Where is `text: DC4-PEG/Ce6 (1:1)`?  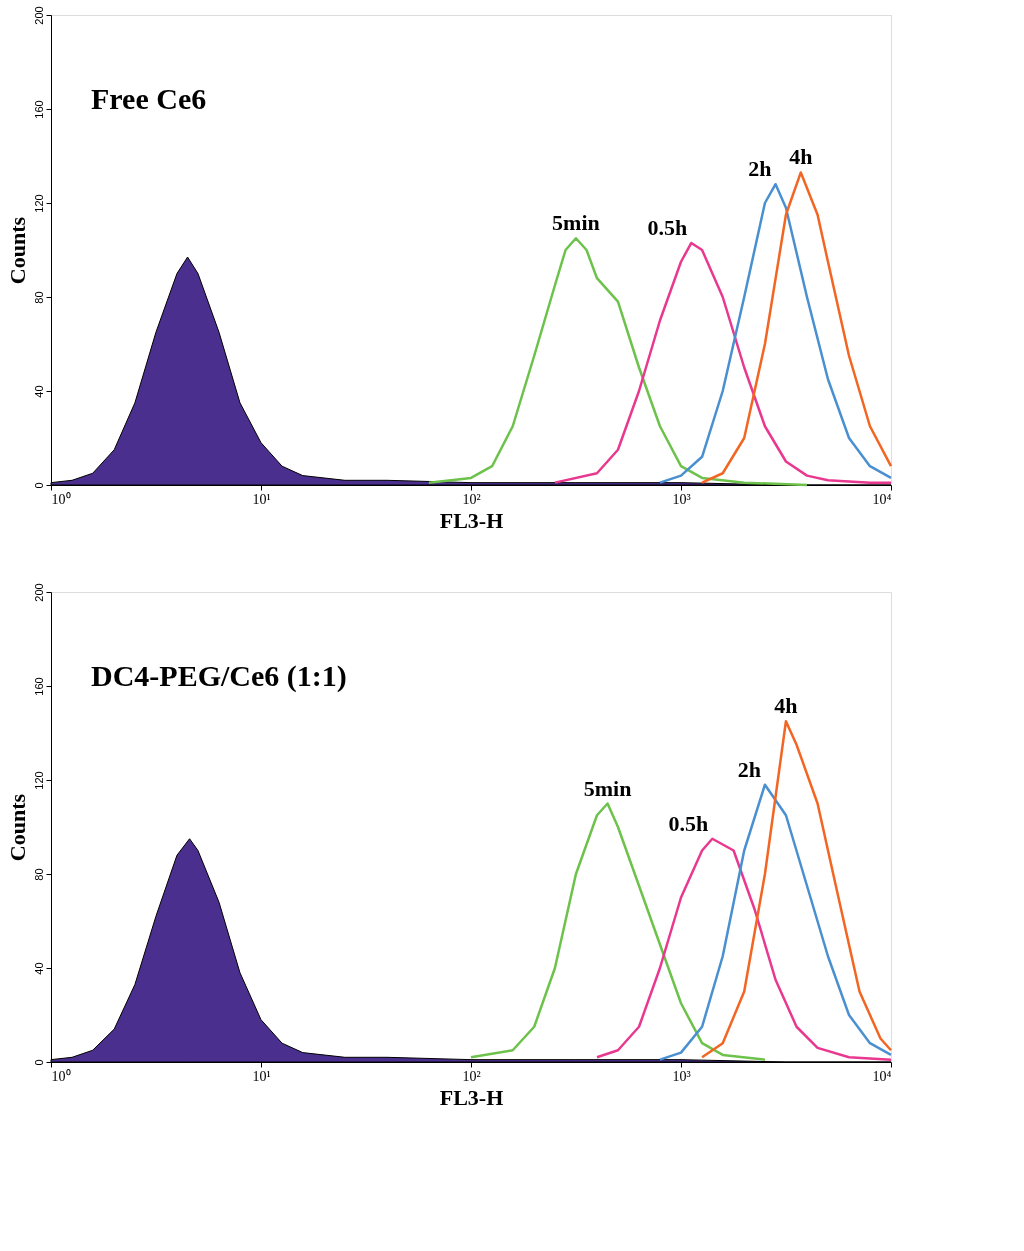
text: DC4-PEG/Ce6 (1:1) is located at coordinates (219, 676).